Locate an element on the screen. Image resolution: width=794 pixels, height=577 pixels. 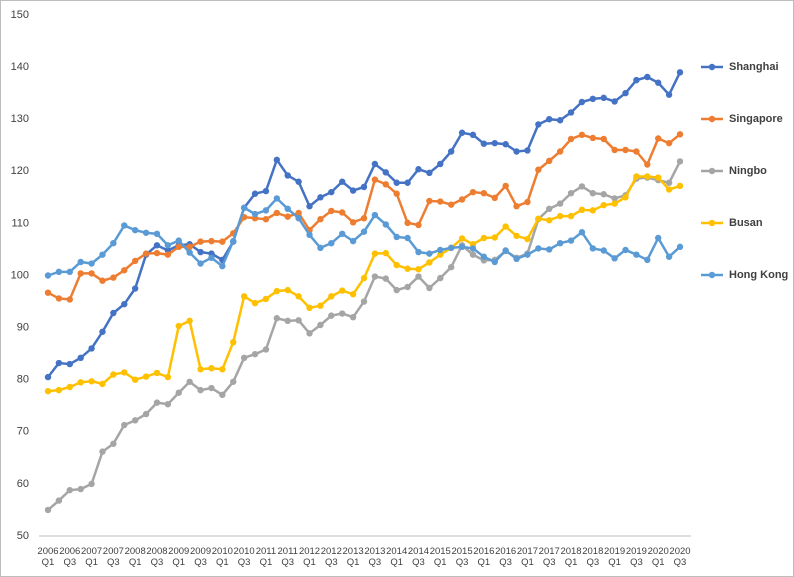
x-tick-label: 2013 Q3 is located at coordinates (375, 557).